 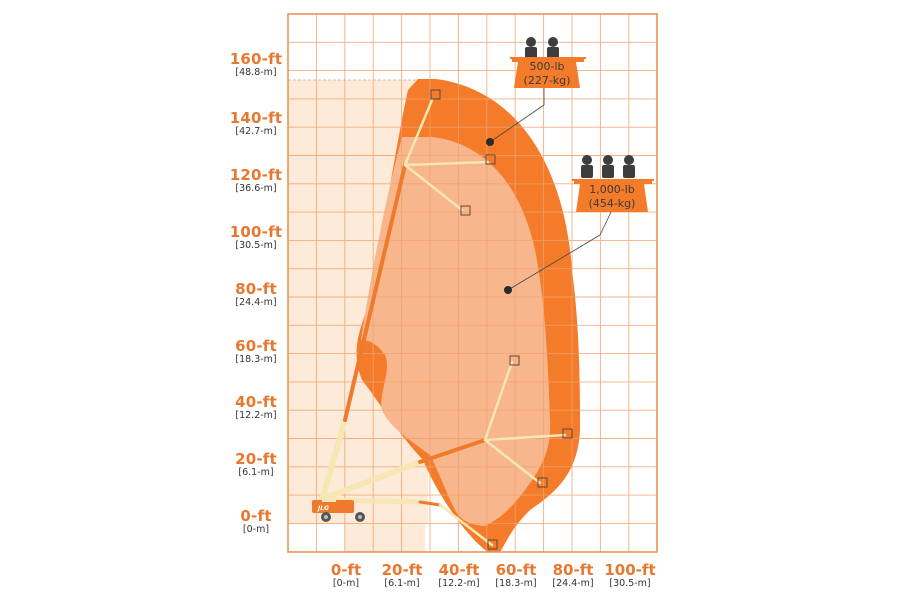 What do you see at coordinates (549, 191) in the screenshot?
I see `capacity-leaders` at bounding box center [549, 191].